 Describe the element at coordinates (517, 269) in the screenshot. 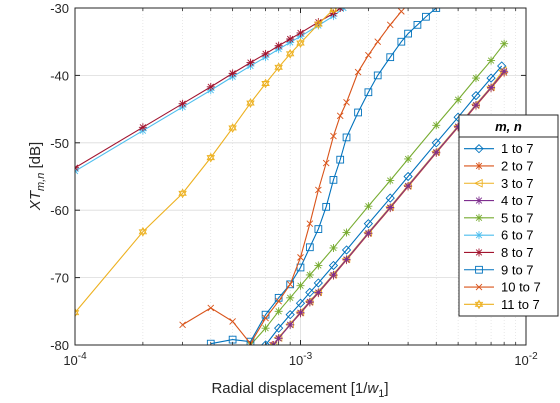

I see `legend-label: 9 to 7` at that location.